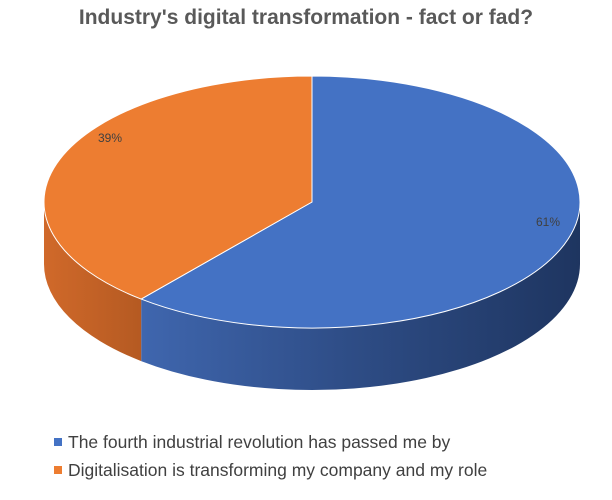 Image resolution: width=612 pixels, height=500 pixels. I want to click on legend-swatch-orange, so click(58, 470).